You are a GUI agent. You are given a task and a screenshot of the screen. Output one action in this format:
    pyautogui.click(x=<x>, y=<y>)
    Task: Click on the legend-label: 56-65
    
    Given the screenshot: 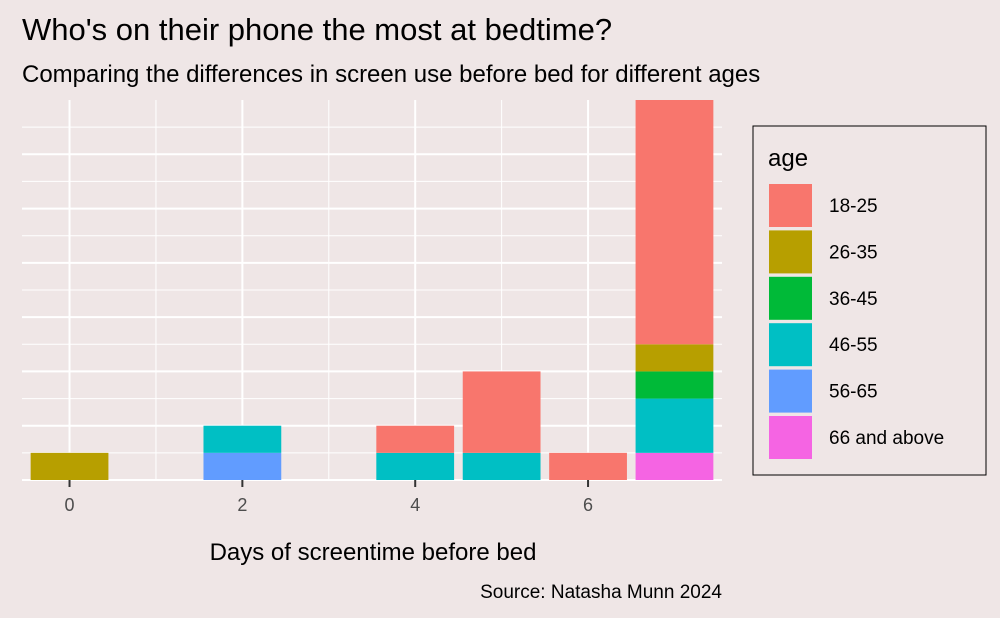 What is the action you would take?
    pyautogui.click(x=853, y=392)
    